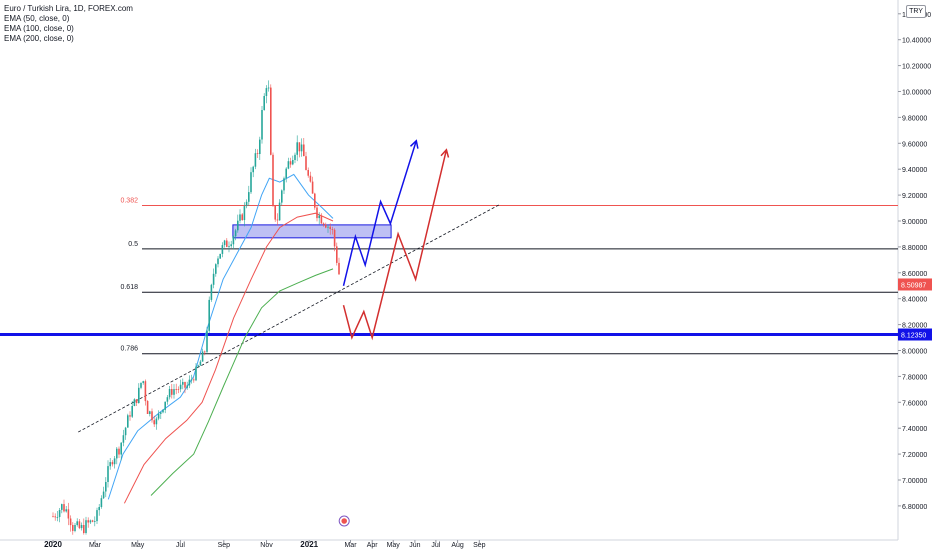 The width and height of the screenshot is (932, 555). I want to click on y-tick-label: 9.00000, so click(914, 222).